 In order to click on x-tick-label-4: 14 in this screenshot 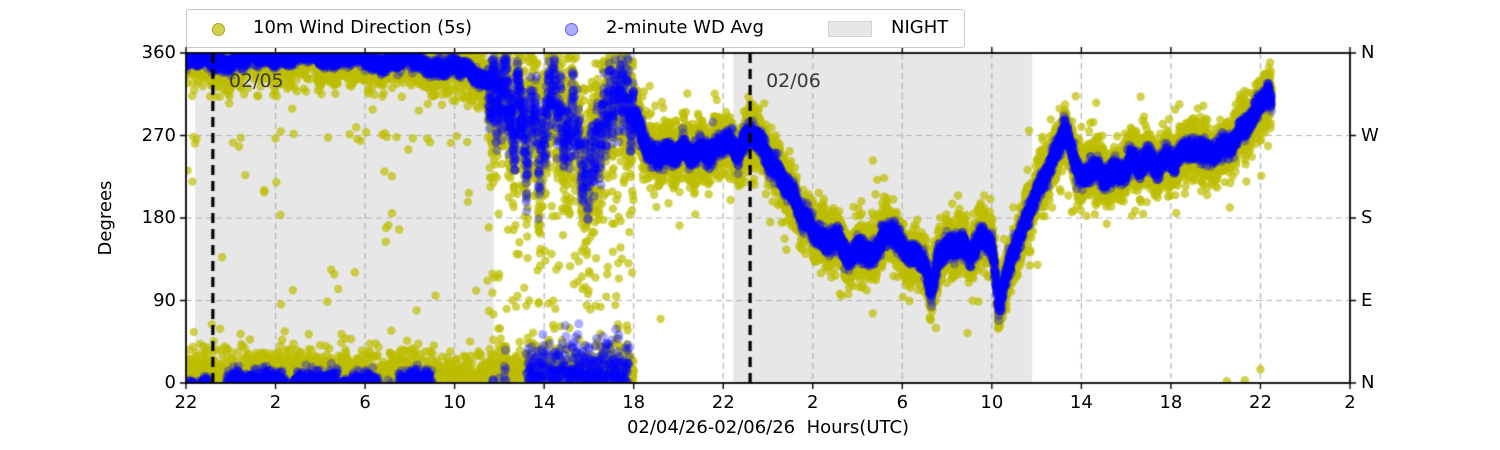, I will do `click(544, 402)`.